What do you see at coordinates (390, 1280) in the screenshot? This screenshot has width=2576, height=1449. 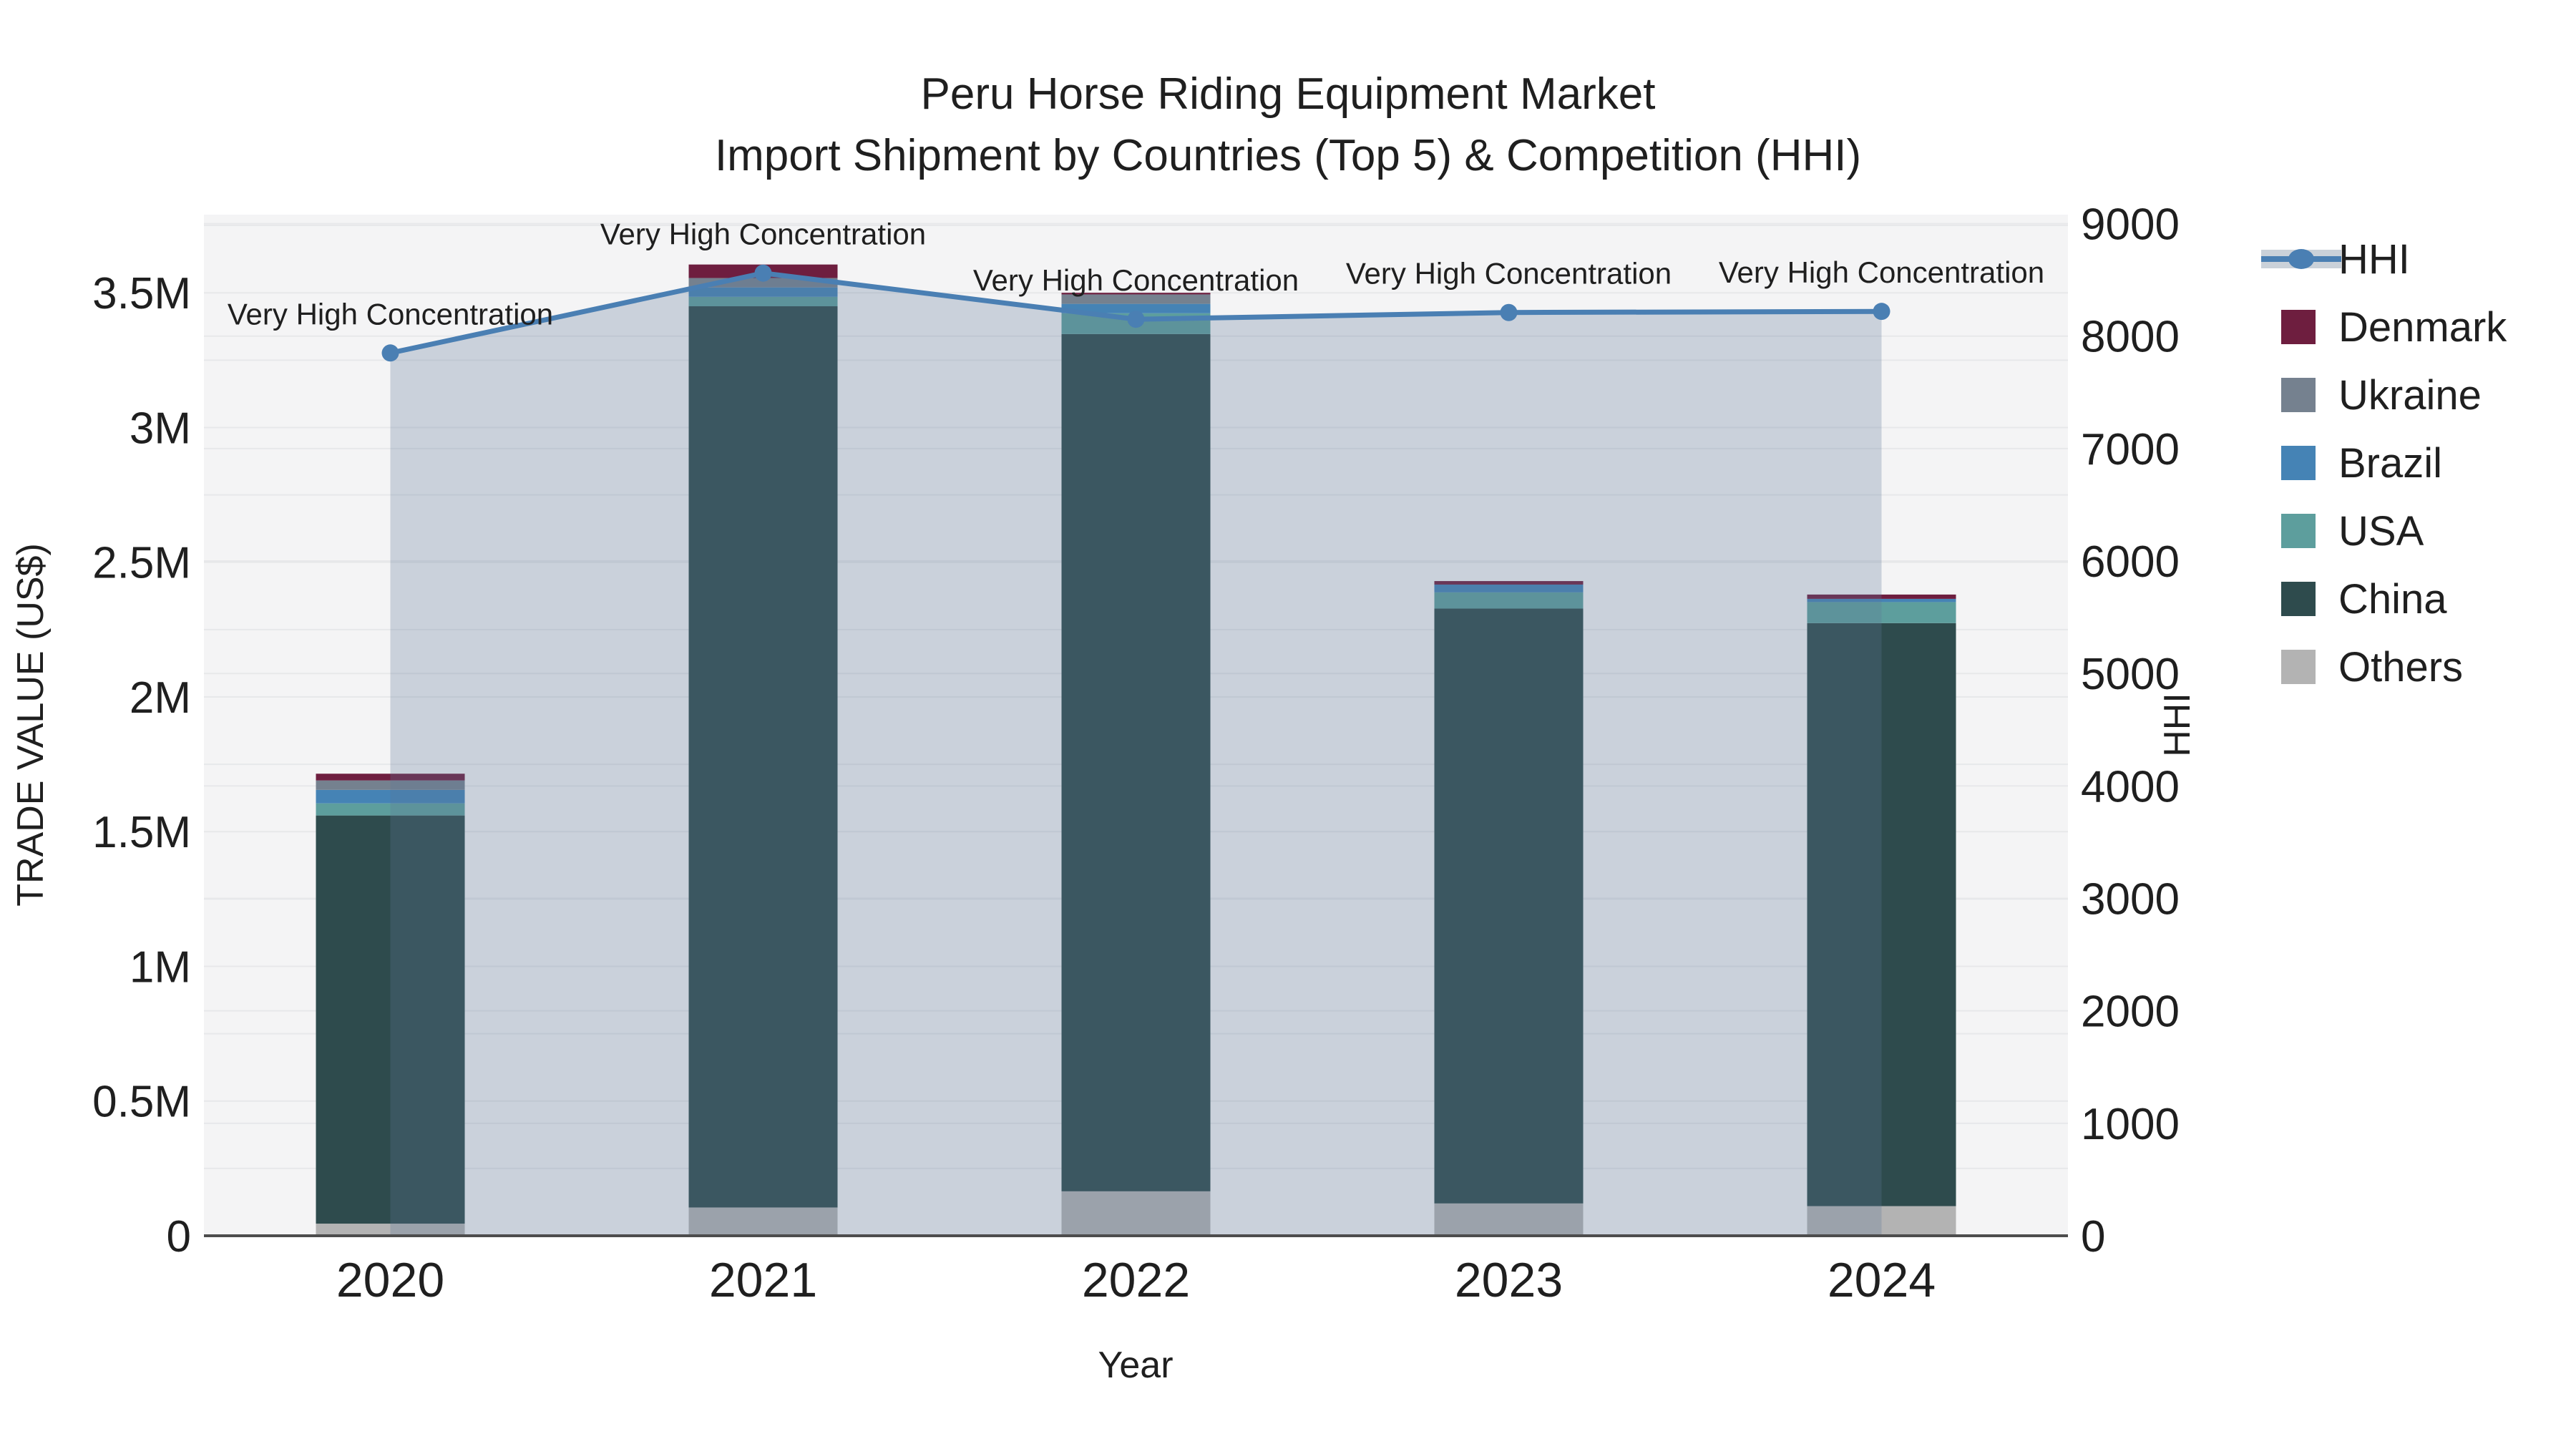 I see `x-tick-2020: 2020` at bounding box center [390, 1280].